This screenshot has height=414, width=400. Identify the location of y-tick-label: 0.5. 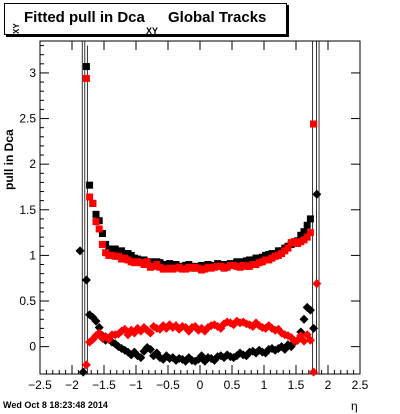
(27, 301).